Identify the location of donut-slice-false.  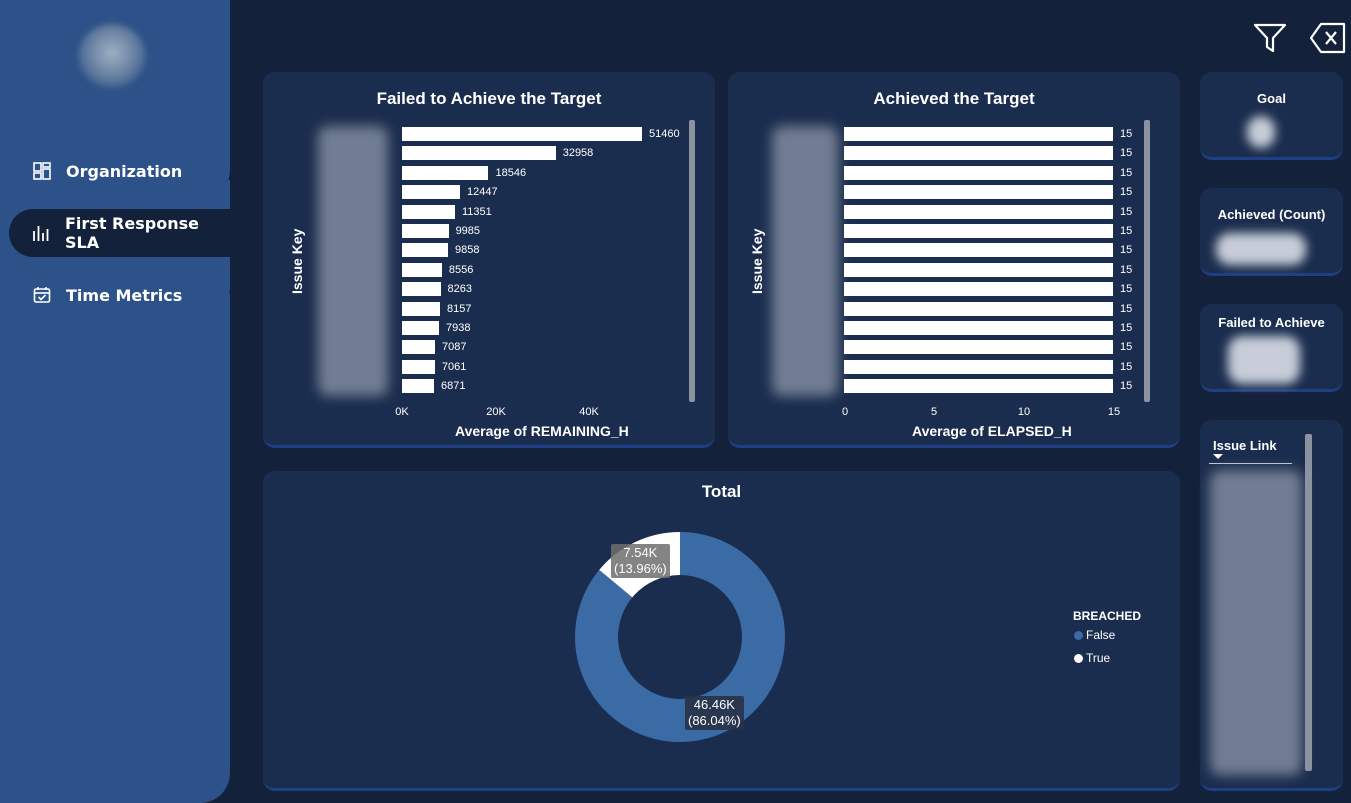
(680, 637).